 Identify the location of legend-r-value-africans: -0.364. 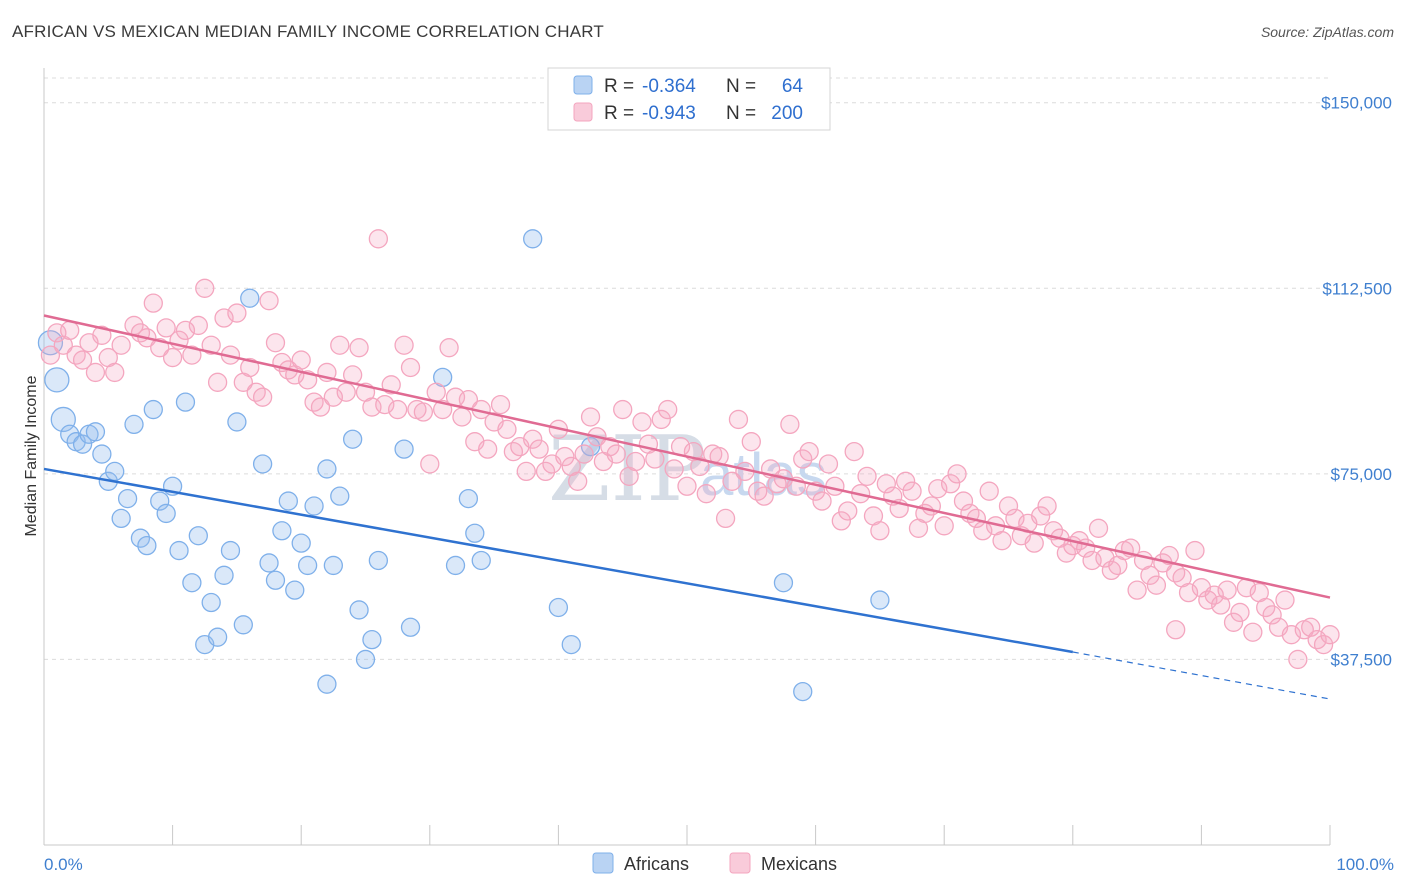
(669, 86).